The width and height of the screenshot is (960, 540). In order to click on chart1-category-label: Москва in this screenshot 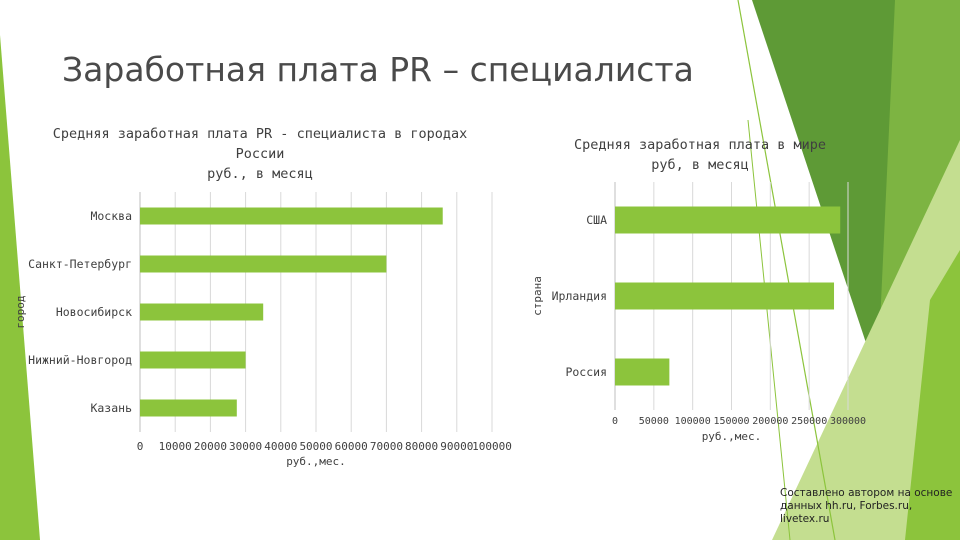, I will do `click(111, 216)`.